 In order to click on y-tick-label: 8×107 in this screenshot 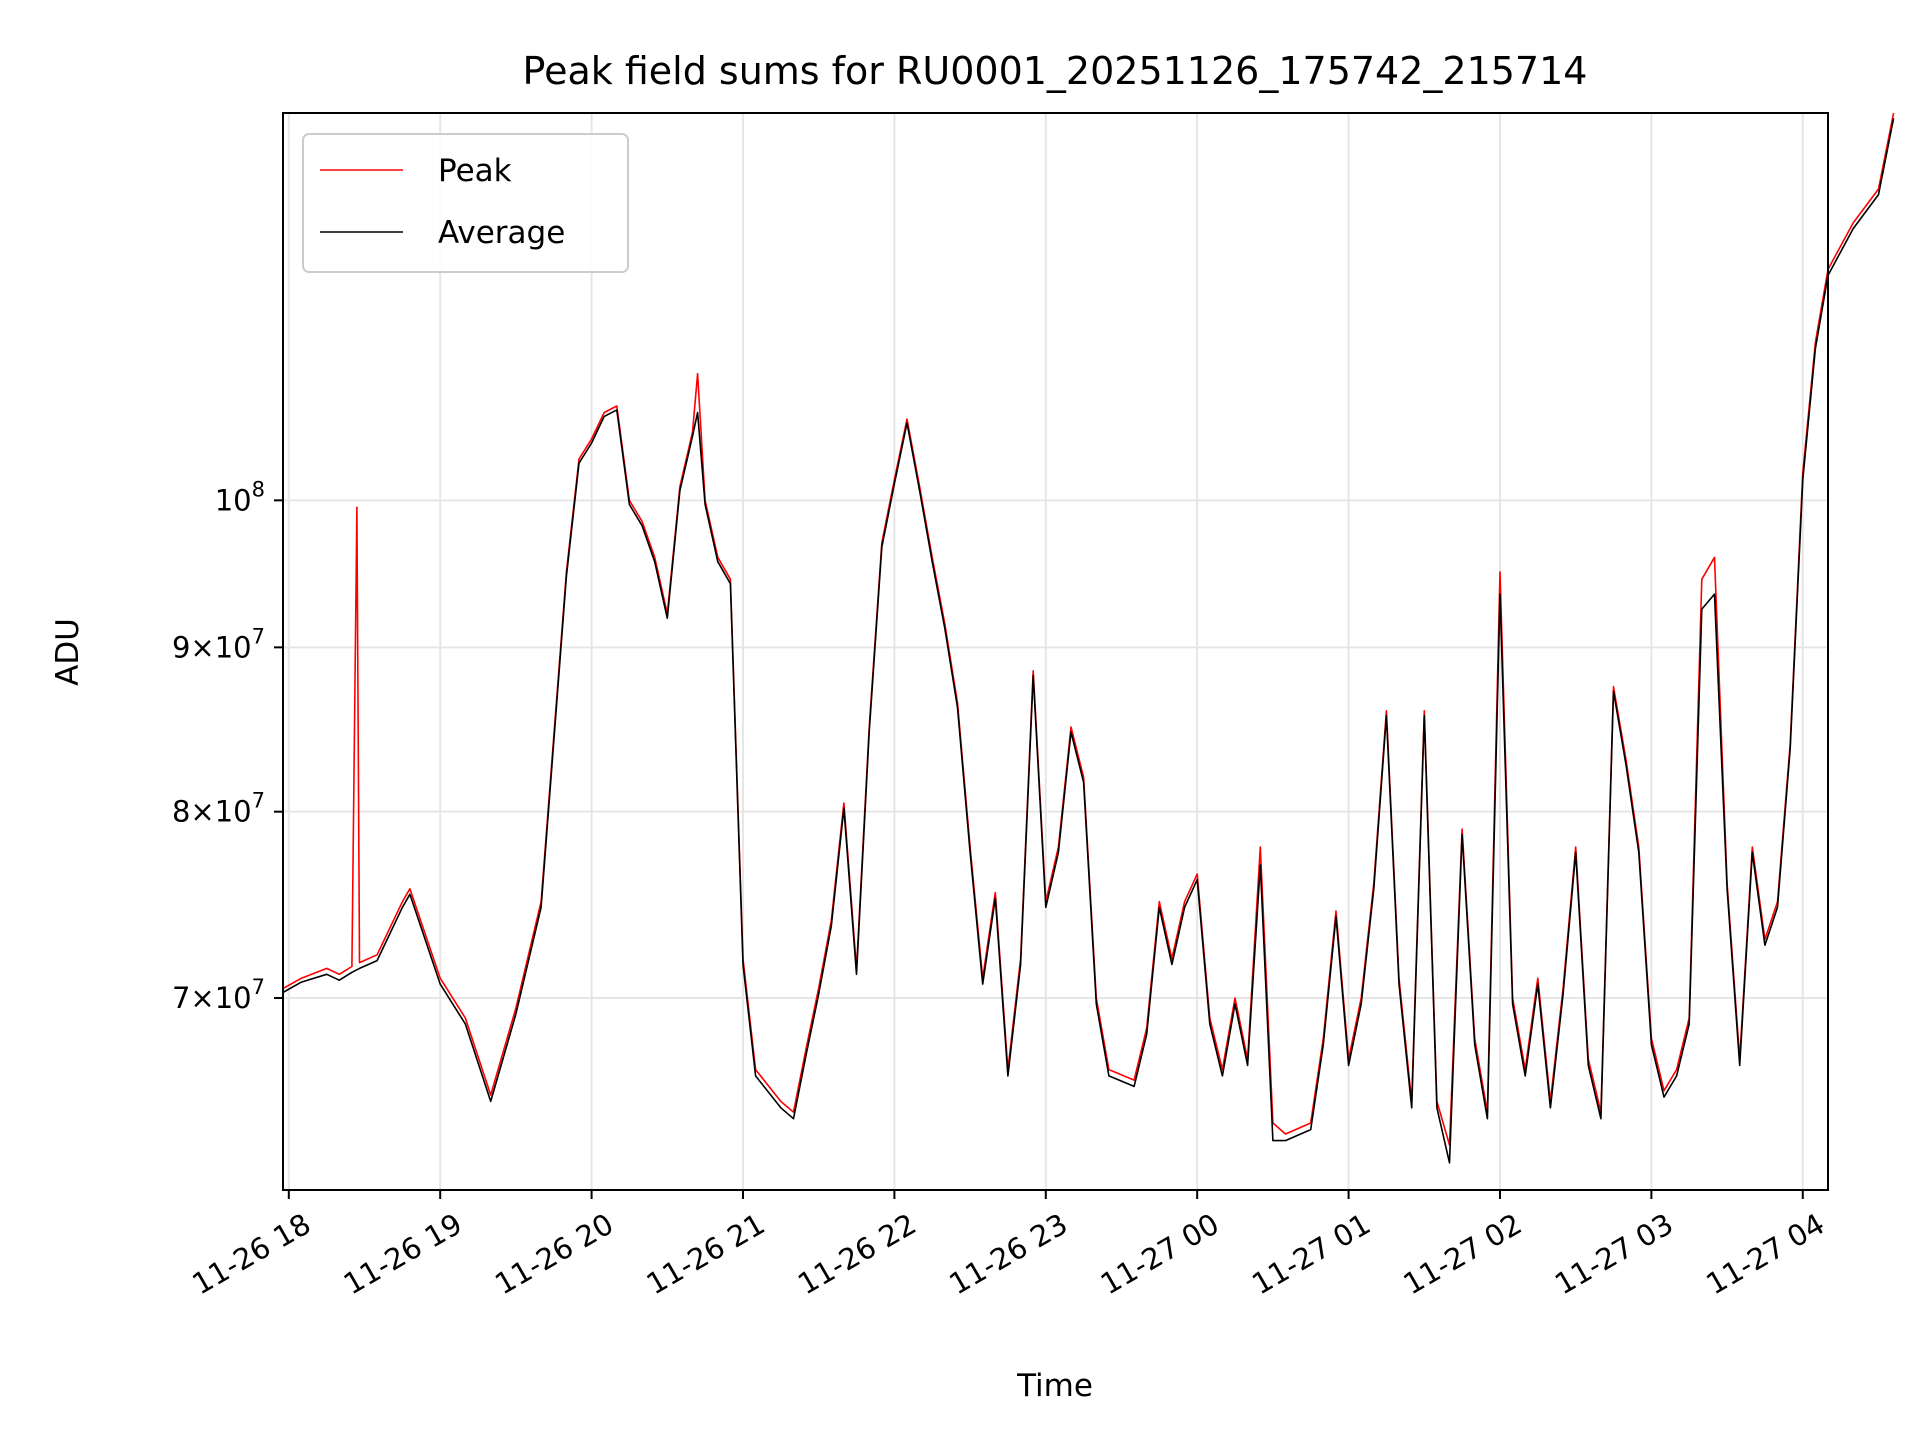, I will do `click(218, 809)`.